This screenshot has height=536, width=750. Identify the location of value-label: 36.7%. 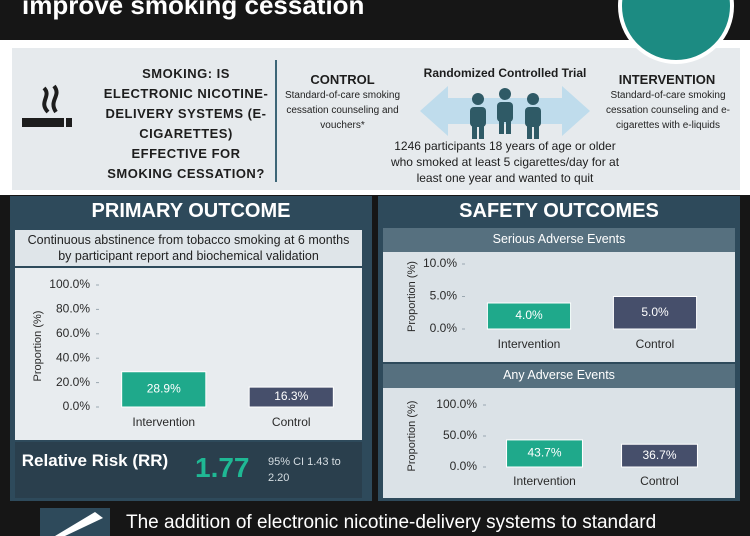
(659, 455).